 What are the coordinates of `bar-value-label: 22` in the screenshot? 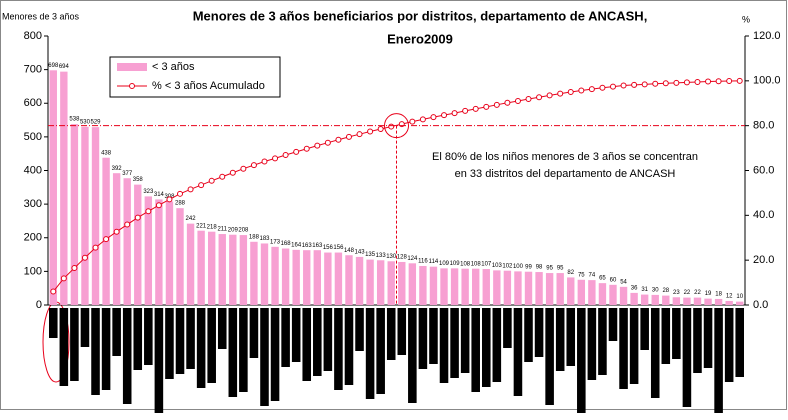 It's located at (687, 293).